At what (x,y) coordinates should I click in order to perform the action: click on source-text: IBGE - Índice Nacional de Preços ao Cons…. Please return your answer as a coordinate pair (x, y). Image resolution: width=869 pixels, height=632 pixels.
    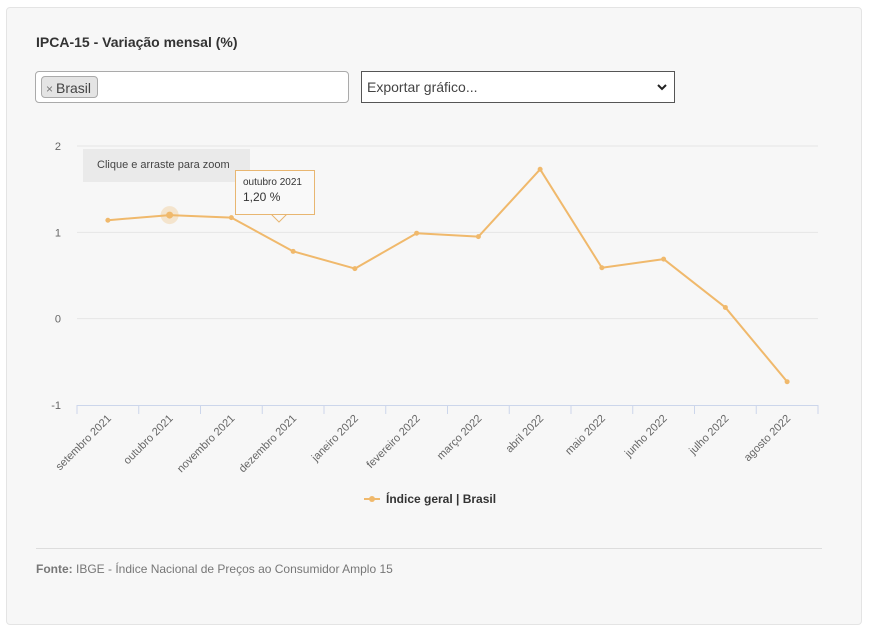
    Looking at the image, I should click on (234, 569).